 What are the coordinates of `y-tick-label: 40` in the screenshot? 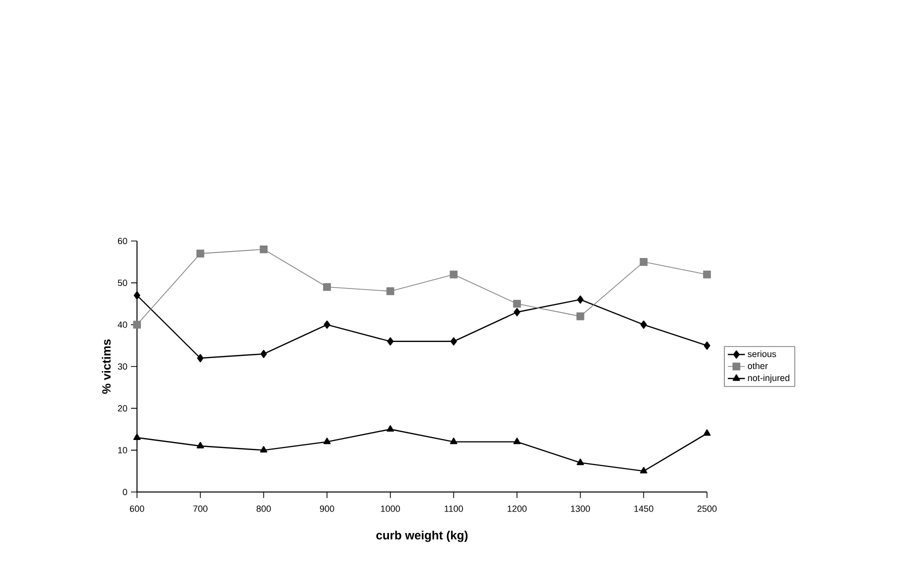 It's located at (123, 324).